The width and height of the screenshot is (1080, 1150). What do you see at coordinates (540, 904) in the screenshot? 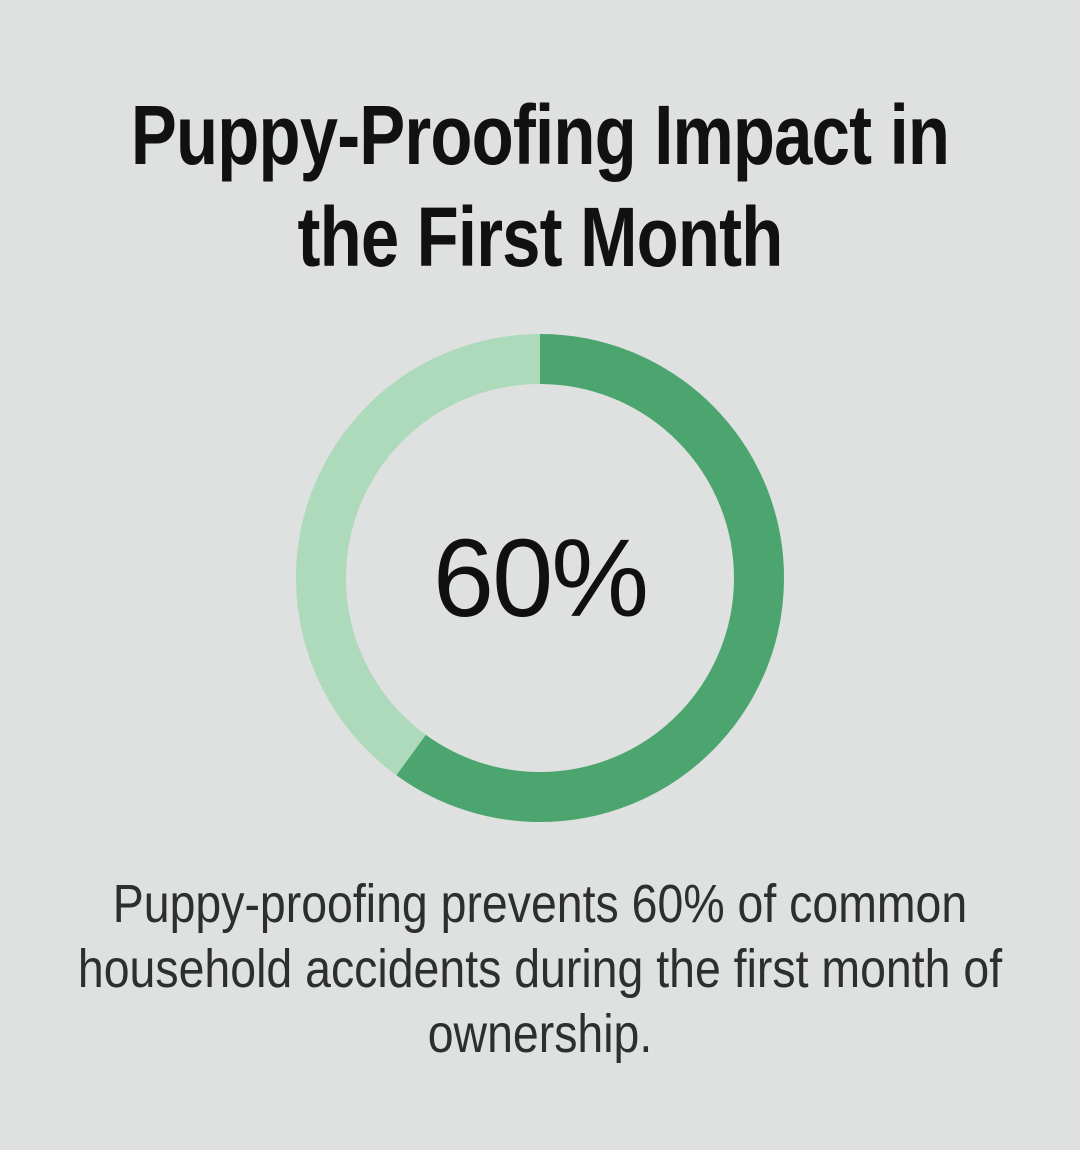
I see `caption-line-1: Puppy-proofing prevents 60% of common` at bounding box center [540, 904].